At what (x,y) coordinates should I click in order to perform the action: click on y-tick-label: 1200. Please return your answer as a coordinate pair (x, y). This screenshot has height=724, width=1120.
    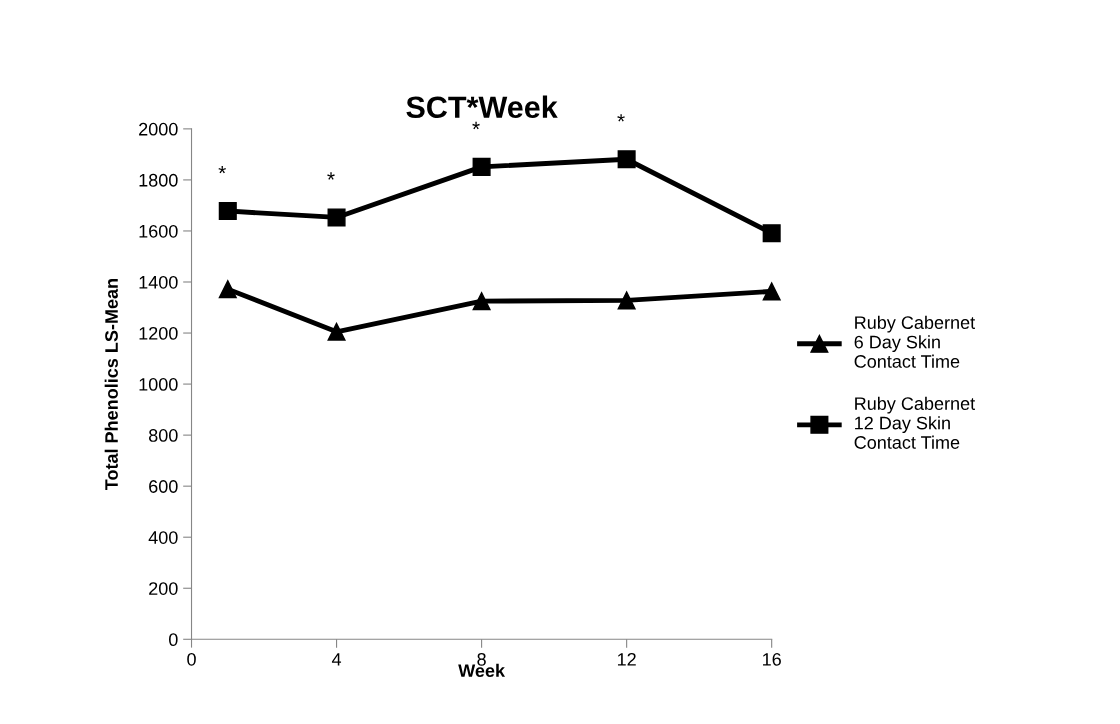
    Looking at the image, I should click on (158, 333).